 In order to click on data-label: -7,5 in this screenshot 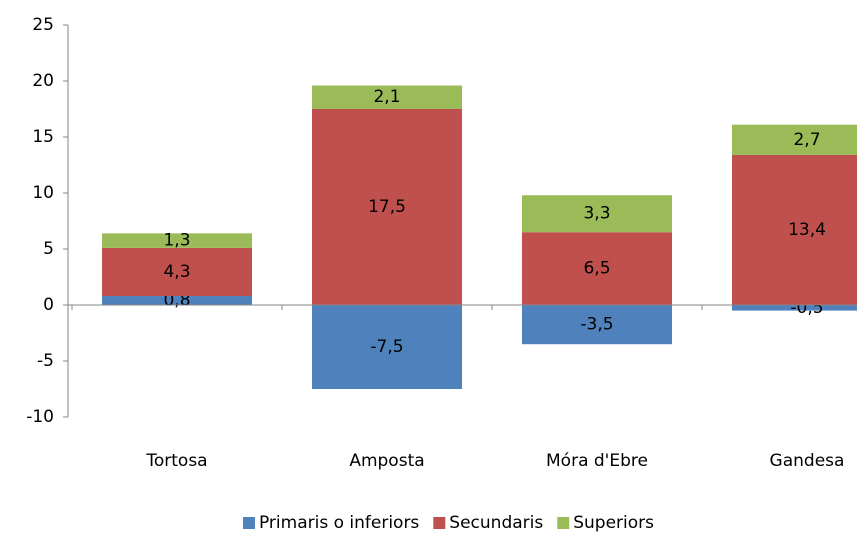, I will do `click(386, 347)`.